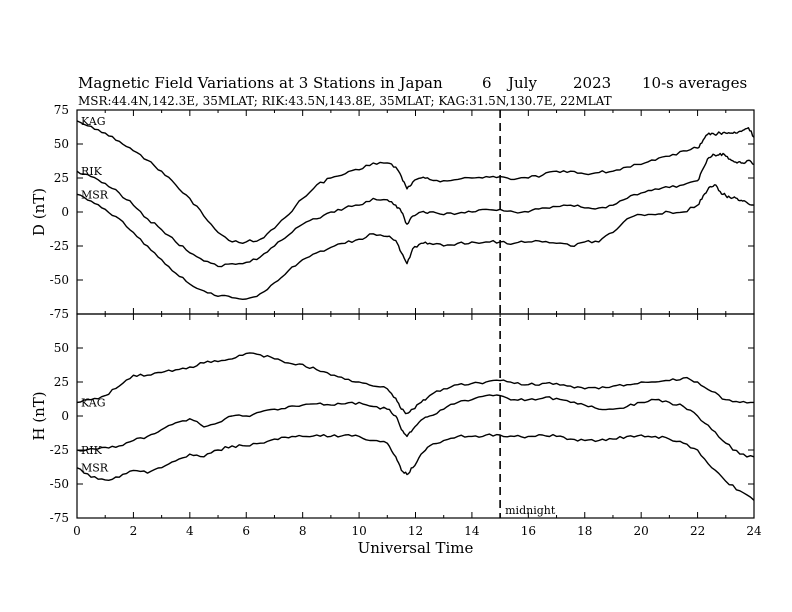  I want to click on series-line-rik, so click(415, 426).